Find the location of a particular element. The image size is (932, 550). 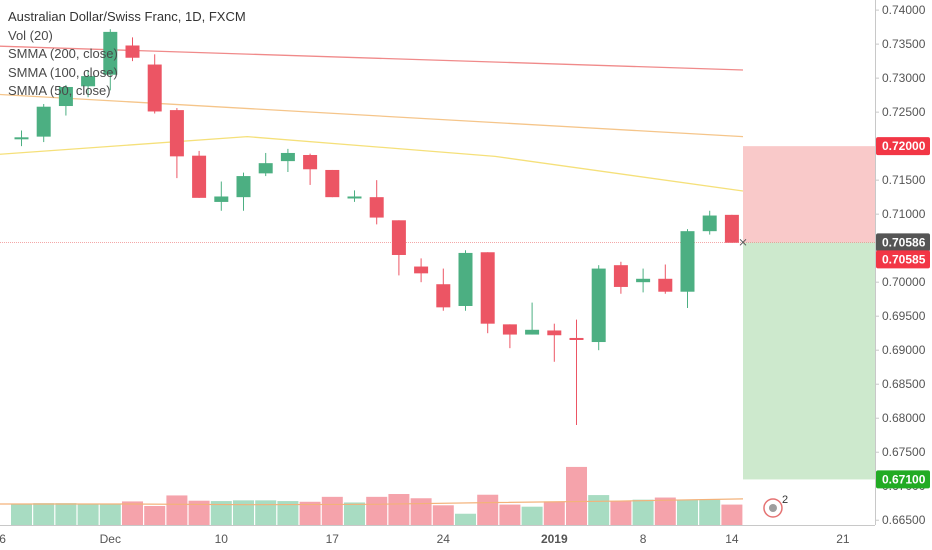

x-tick-label: 2019 is located at coordinates (554, 539).